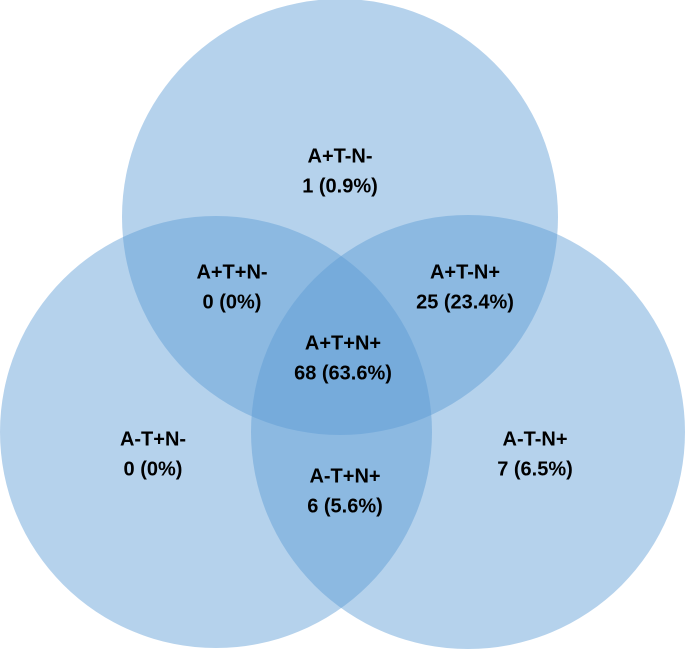  What do you see at coordinates (344, 476) in the screenshot?
I see `region-name: A-T+N+` at bounding box center [344, 476].